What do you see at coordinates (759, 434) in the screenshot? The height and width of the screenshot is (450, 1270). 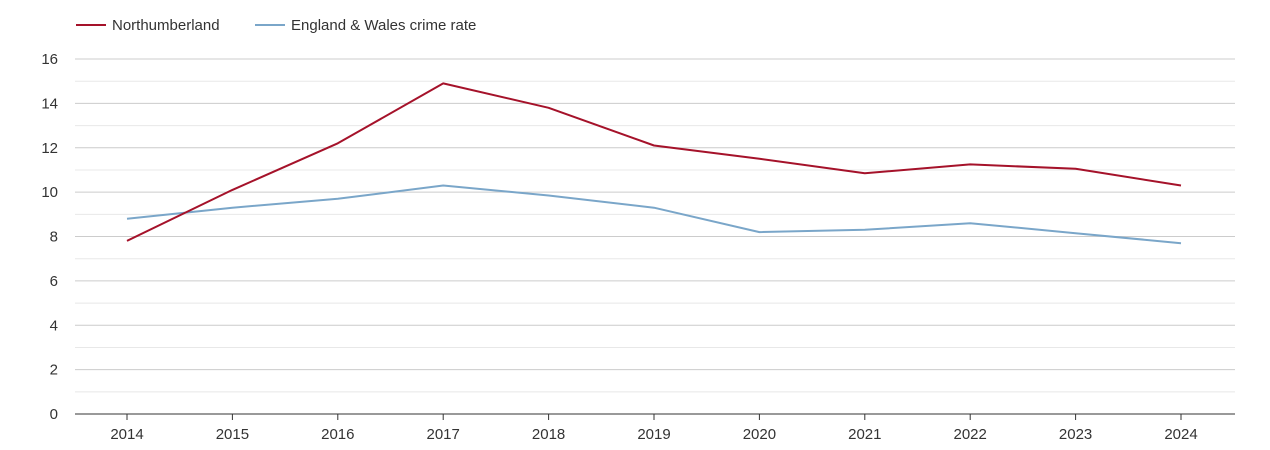 I see `x-tick-label: 2020` at bounding box center [759, 434].